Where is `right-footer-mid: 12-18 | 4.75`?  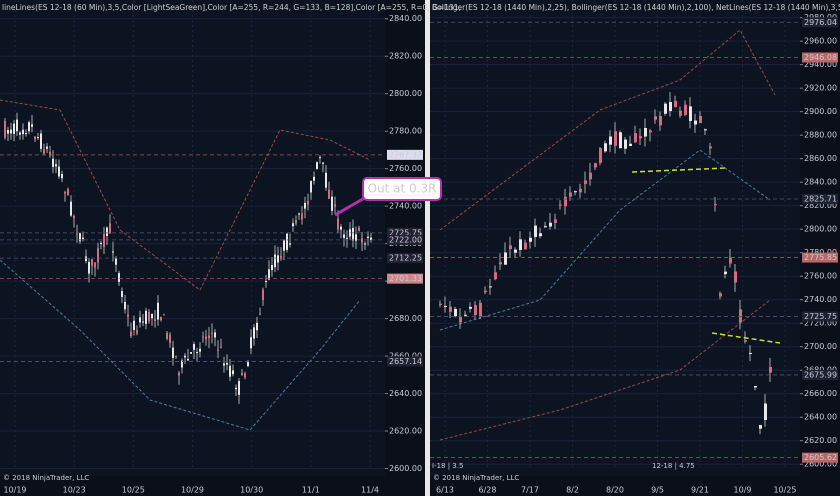
right-footer-mid: 12-18 | 4.75 is located at coordinates (673, 466).